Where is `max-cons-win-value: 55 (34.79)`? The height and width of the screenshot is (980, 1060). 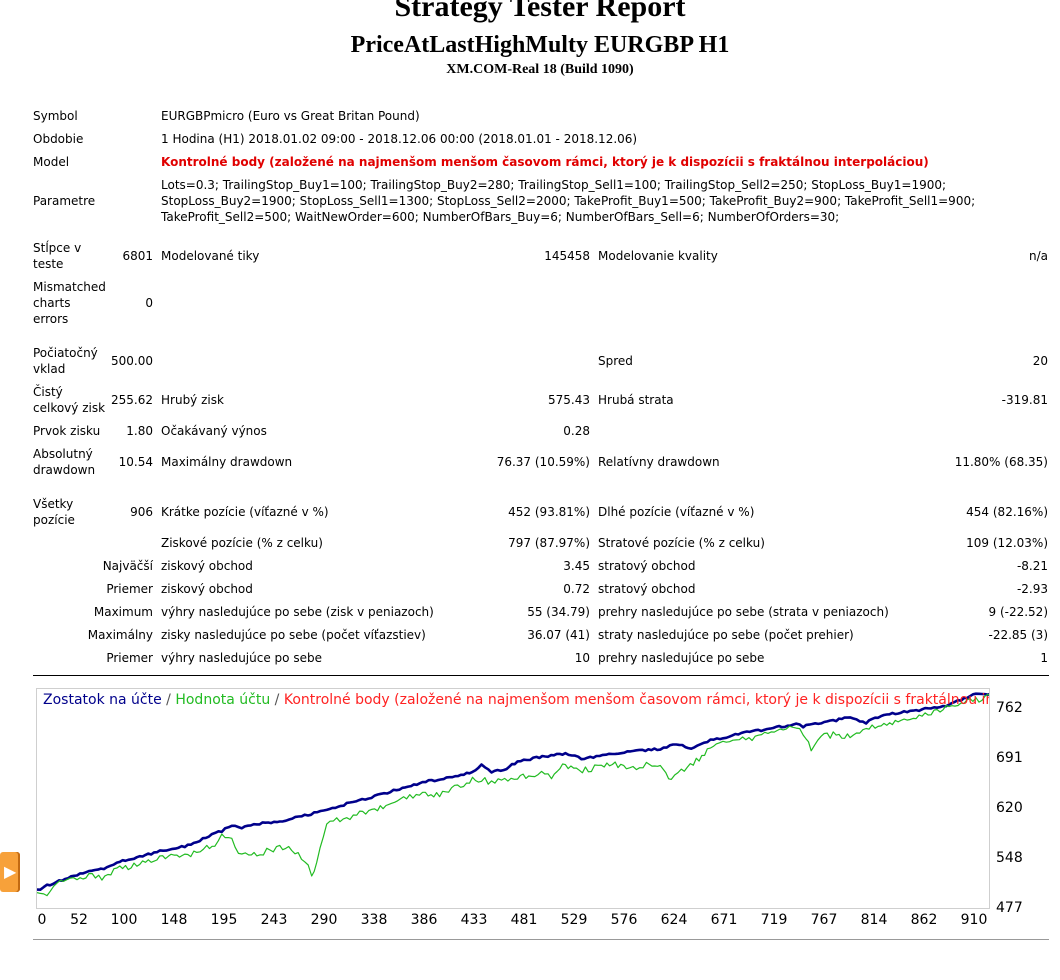
max-cons-win-value: 55 (34.79) is located at coordinates (558, 612).